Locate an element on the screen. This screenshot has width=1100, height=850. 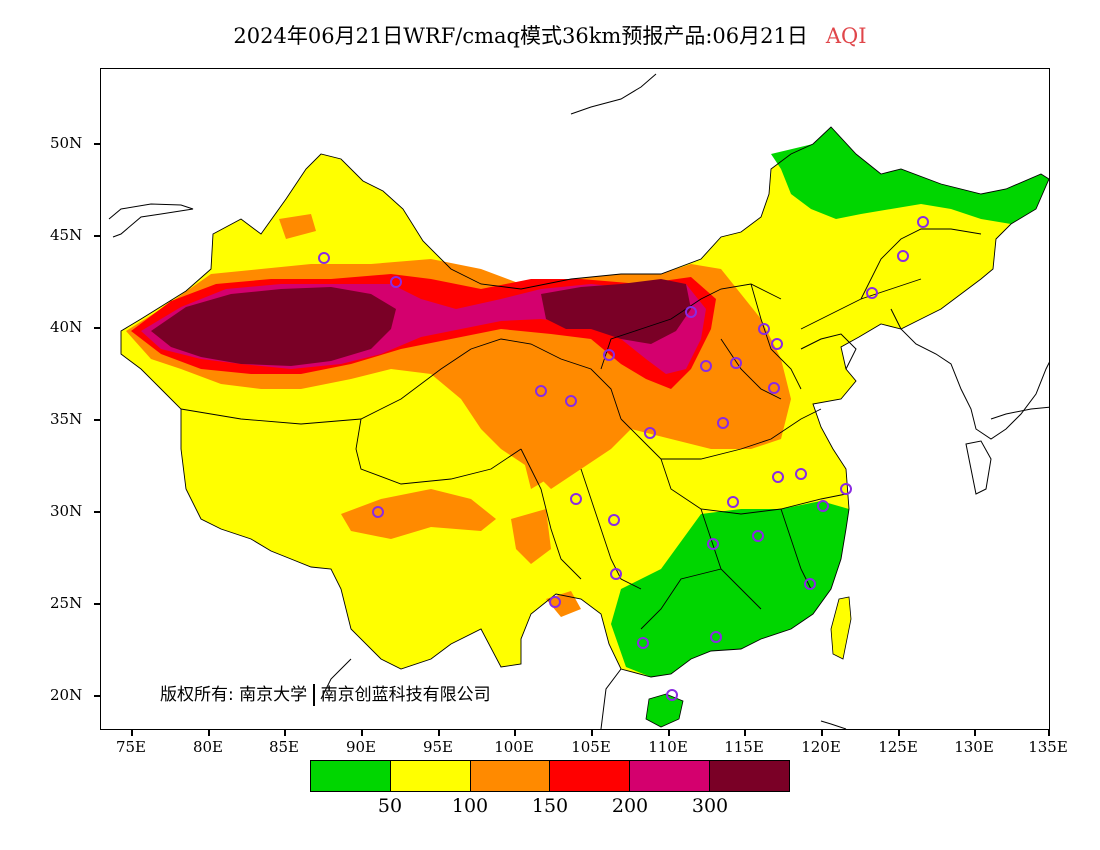
legend-swatch-unhealthy is located at coordinates (590, 776).